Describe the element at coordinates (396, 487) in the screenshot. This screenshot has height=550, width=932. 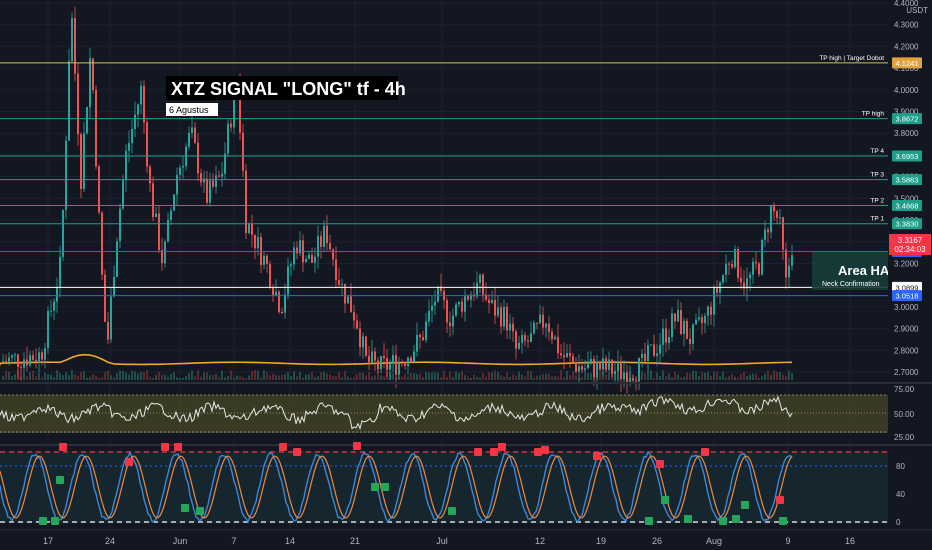
I see `stoch-d-line` at that location.